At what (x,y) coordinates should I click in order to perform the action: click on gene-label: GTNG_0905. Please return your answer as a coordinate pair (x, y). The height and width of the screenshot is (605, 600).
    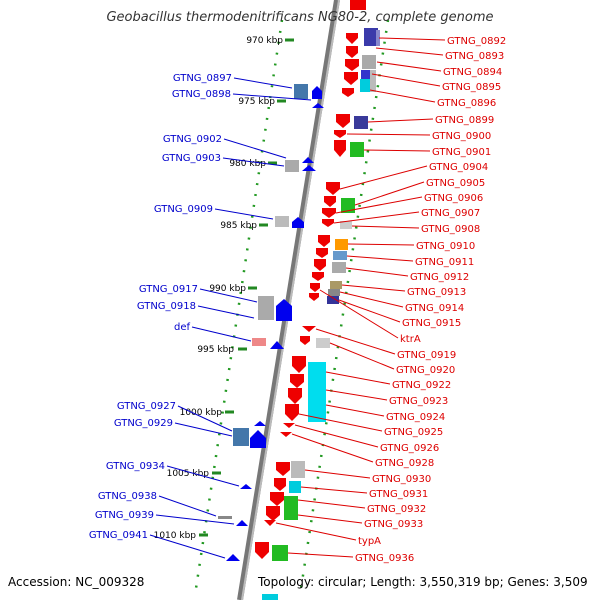
    Looking at the image, I should click on (455, 183).